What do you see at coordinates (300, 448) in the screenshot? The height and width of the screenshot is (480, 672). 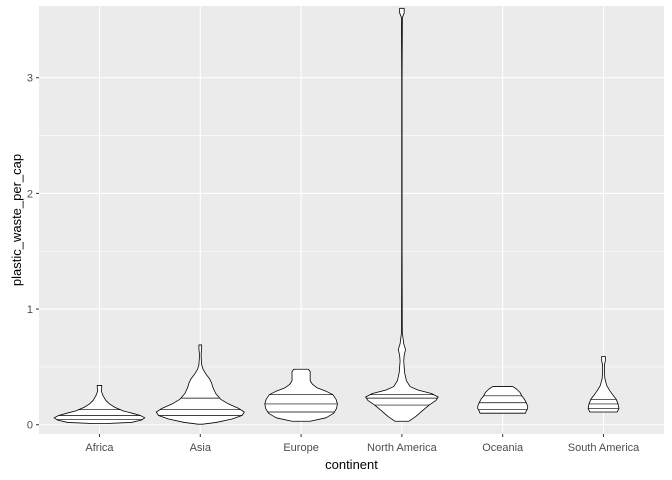 I see `x-tick-label: Europe` at bounding box center [300, 448].